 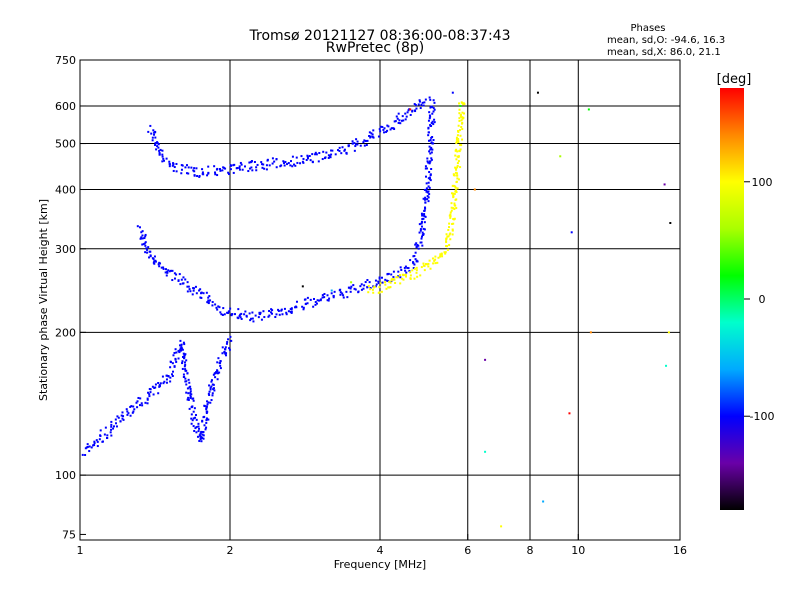 I want to click on x-tick-label: 6, so click(x=467, y=550).